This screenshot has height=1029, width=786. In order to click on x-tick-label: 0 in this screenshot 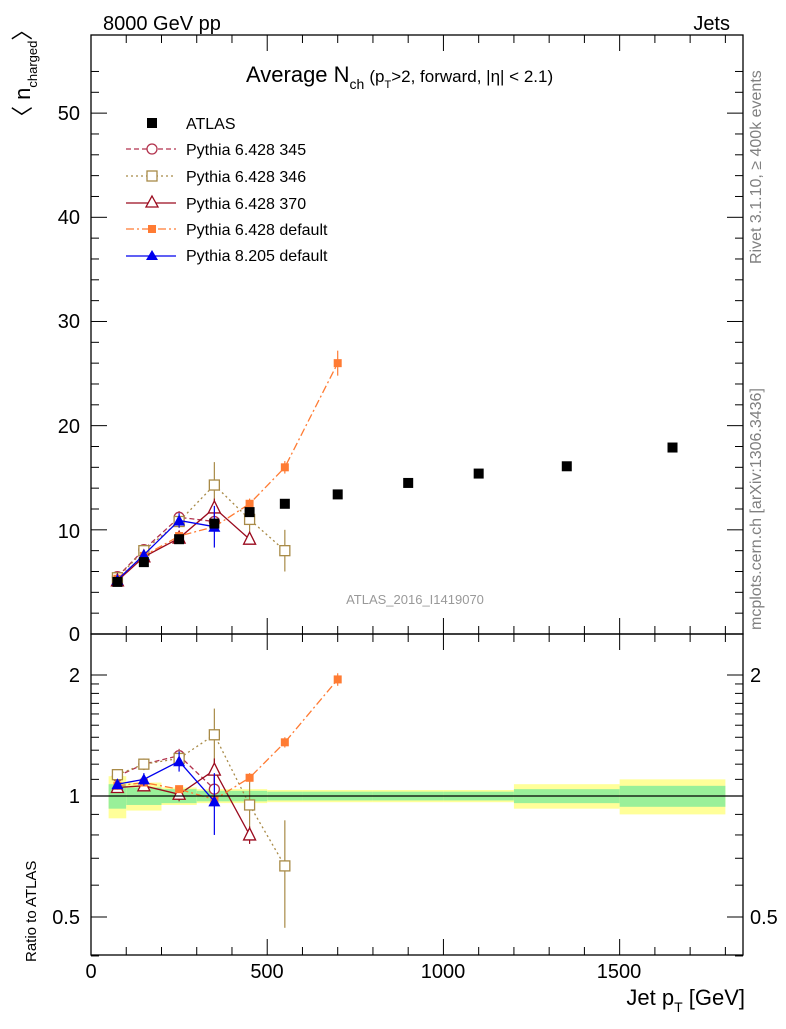, I will do `click(90, 972)`.